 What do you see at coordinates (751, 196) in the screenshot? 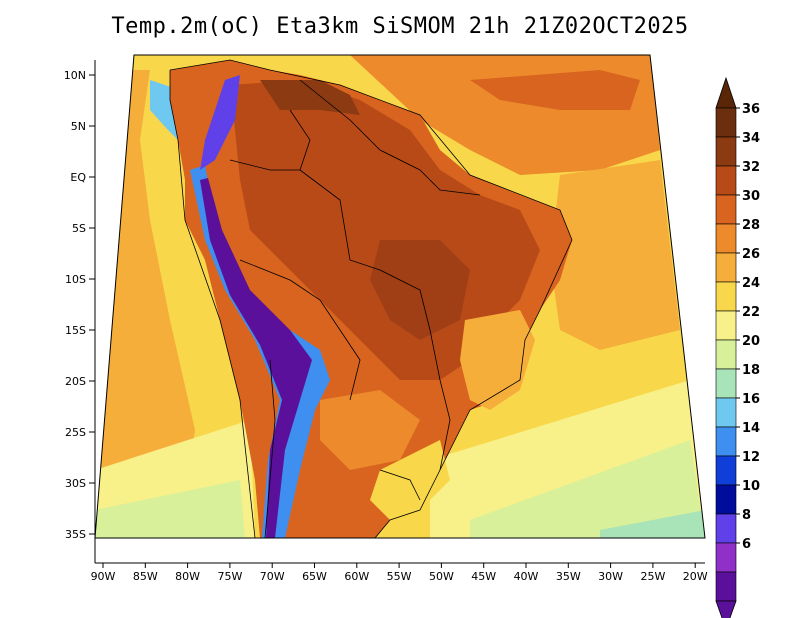
I see `colorbar-label: 30` at bounding box center [751, 196].